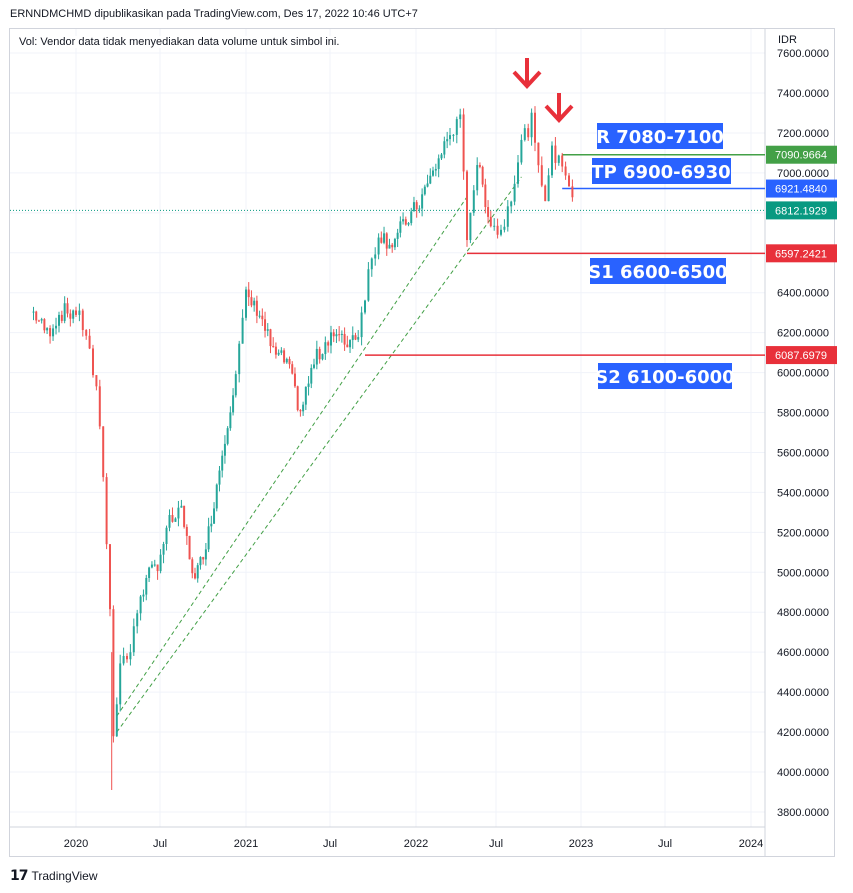 This screenshot has height=893, width=853. What do you see at coordinates (787, 40) in the screenshot?
I see `currency-label: IDR` at bounding box center [787, 40].